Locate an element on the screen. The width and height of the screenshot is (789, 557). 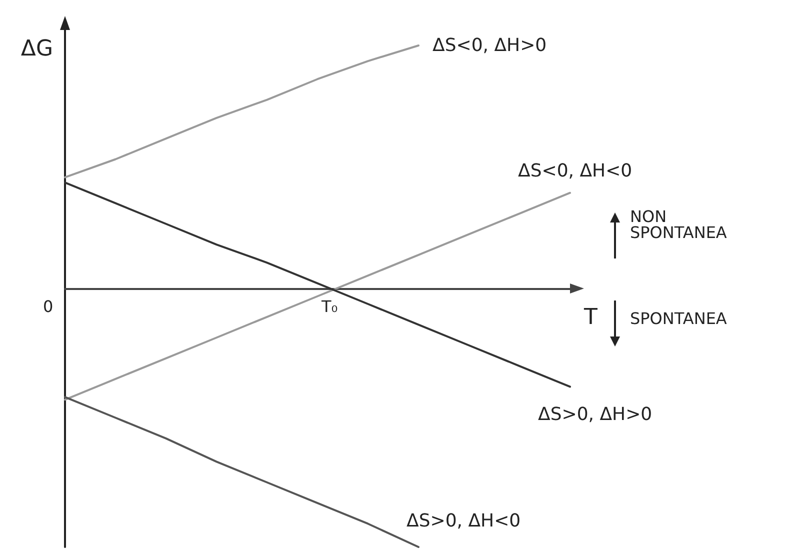
series-label: ΔS>0, ΔH<0 is located at coordinates (463, 521).